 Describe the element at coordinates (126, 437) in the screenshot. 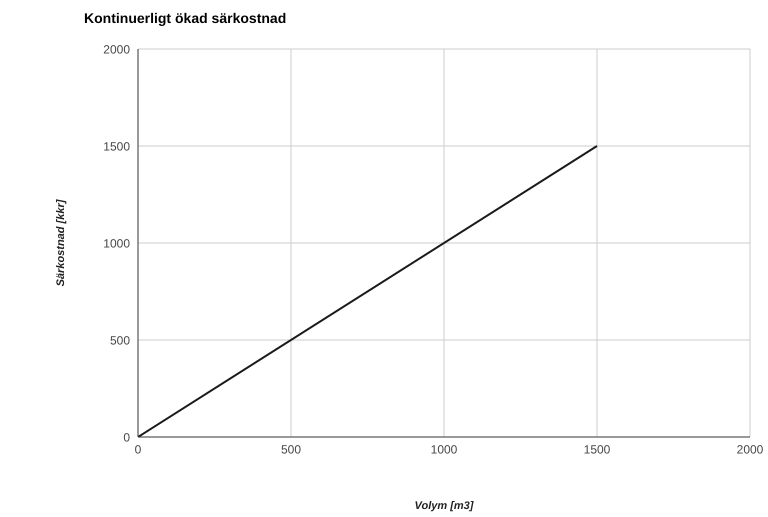

I see `y-tick-label: 0` at that location.